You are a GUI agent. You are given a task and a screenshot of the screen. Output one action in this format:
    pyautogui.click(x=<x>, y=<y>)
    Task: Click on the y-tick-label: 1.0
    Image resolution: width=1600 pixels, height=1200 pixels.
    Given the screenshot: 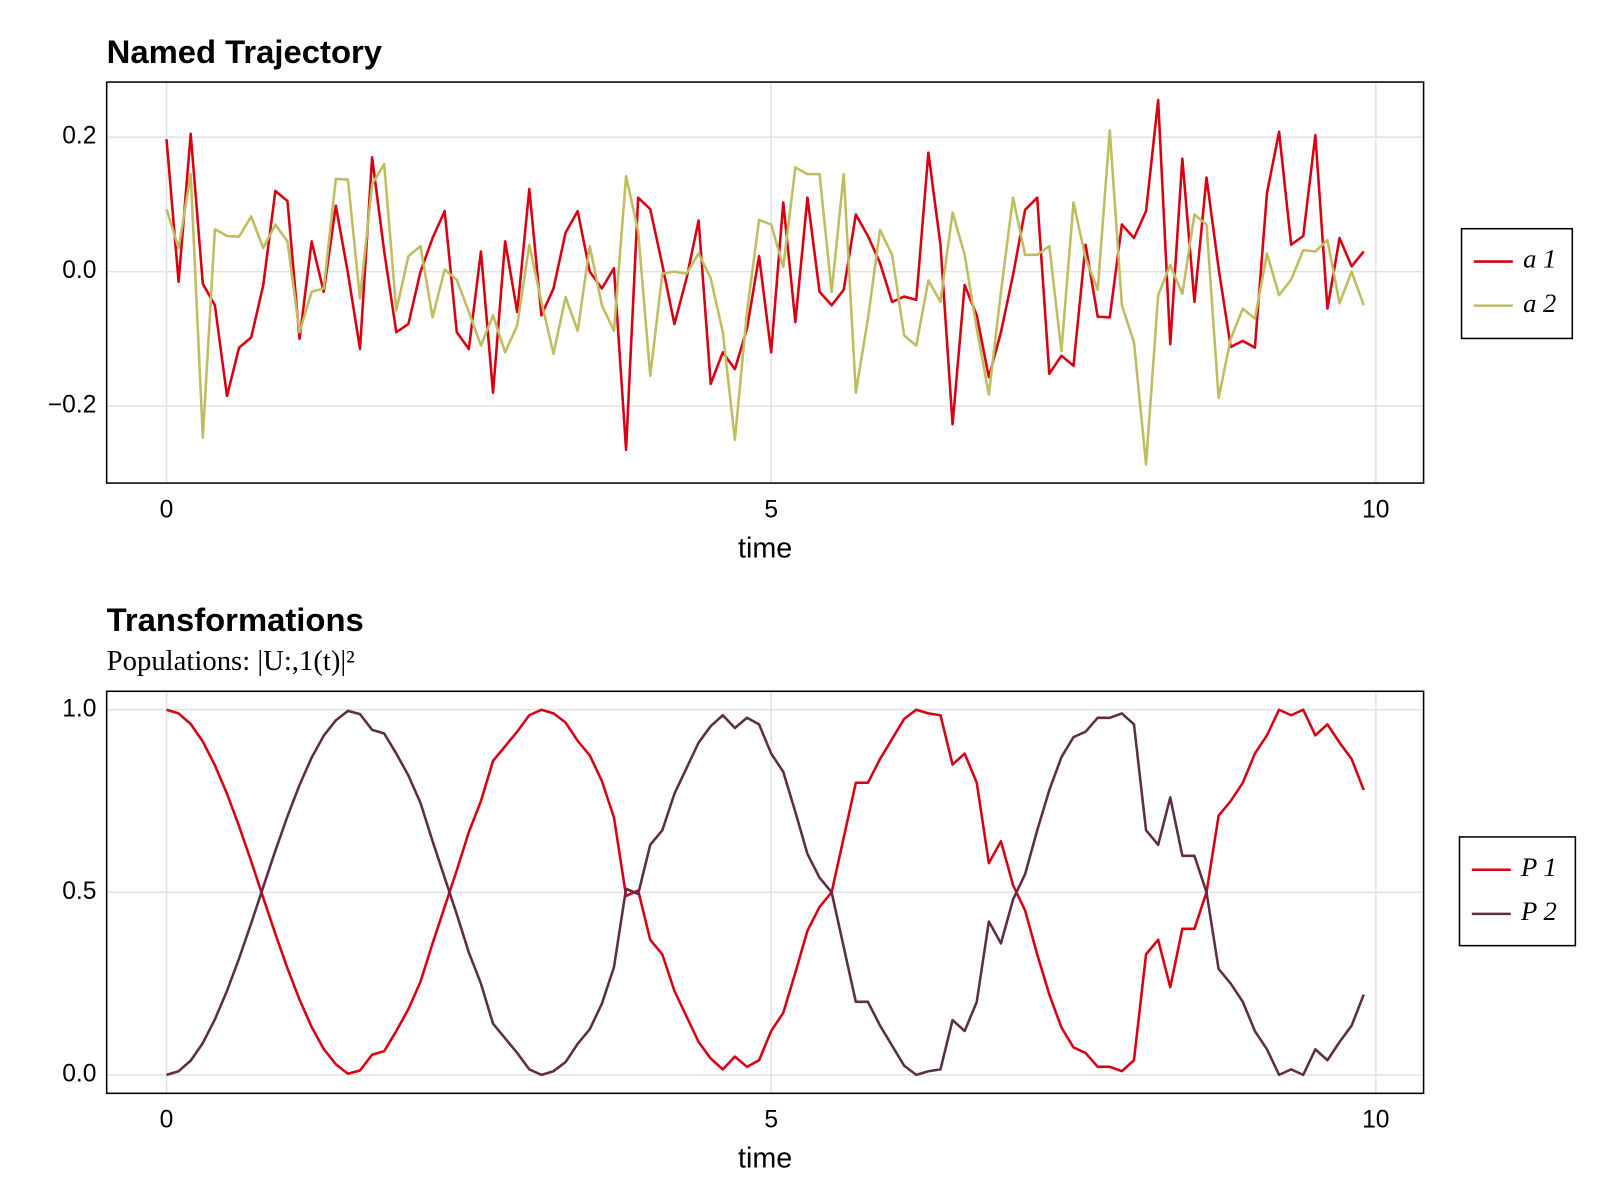 What is the action you would take?
    pyautogui.click(x=79, y=708)
    